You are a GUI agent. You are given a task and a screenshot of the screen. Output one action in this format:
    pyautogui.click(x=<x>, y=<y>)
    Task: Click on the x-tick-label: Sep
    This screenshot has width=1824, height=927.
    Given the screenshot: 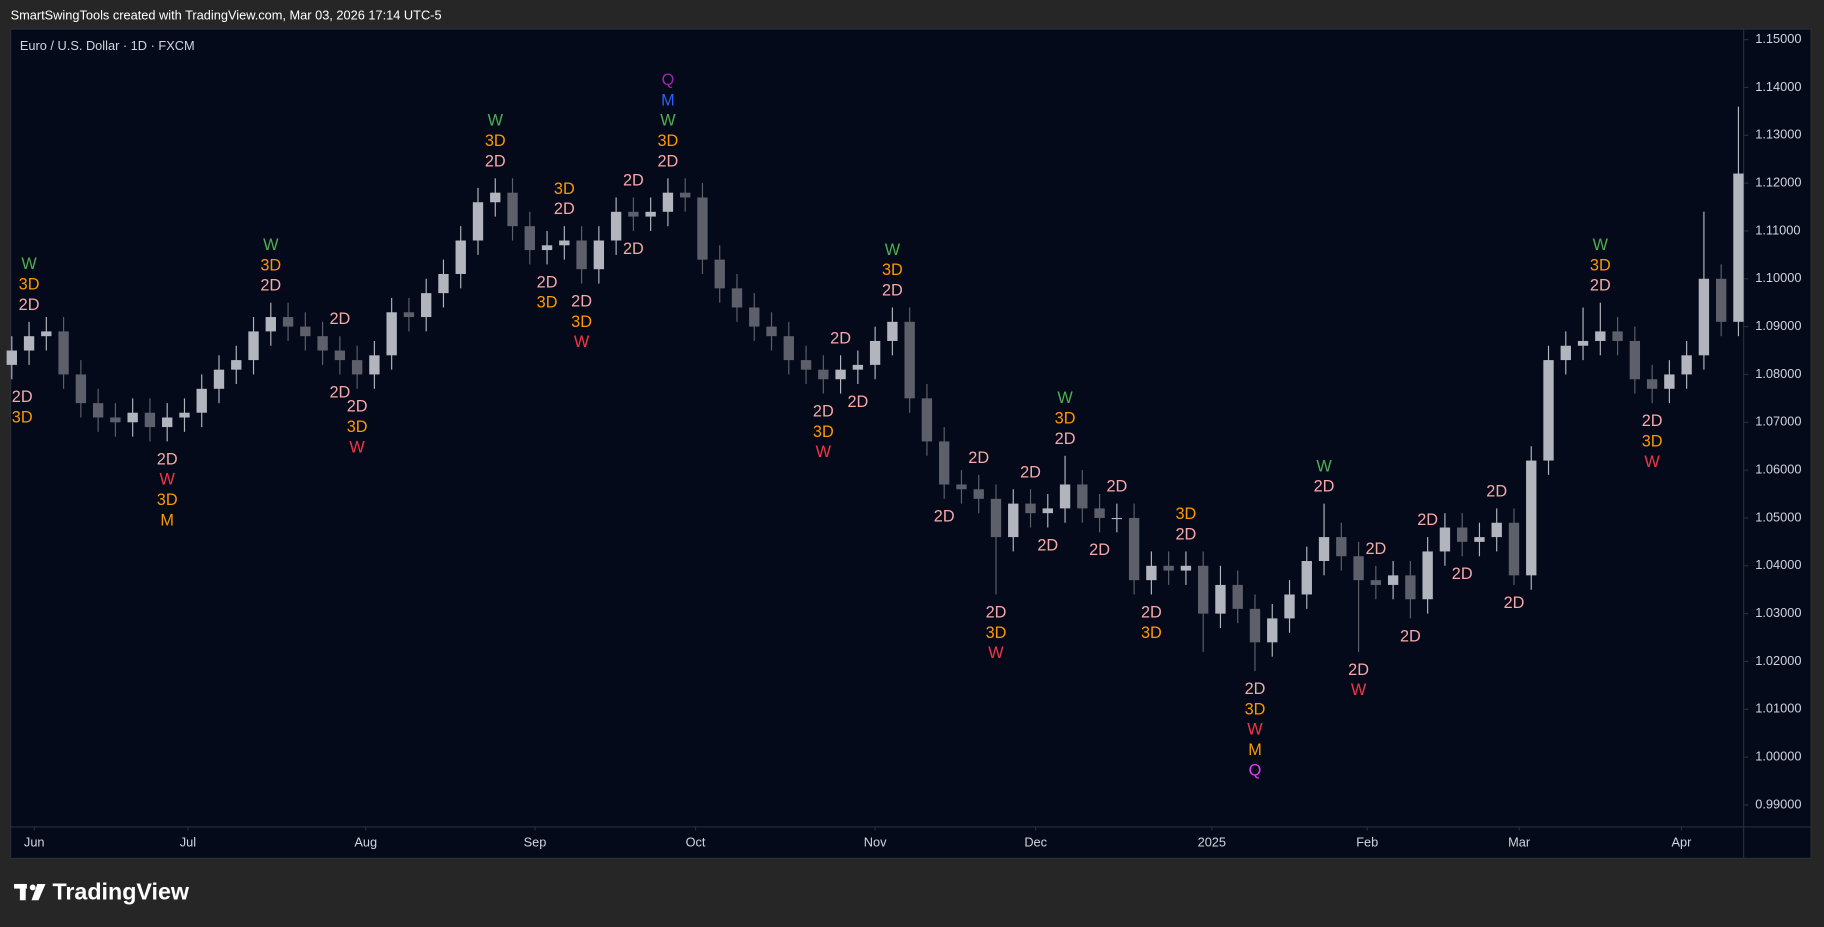 What is the action you would take?
    pyautogui.click(x=535, y=842)
    